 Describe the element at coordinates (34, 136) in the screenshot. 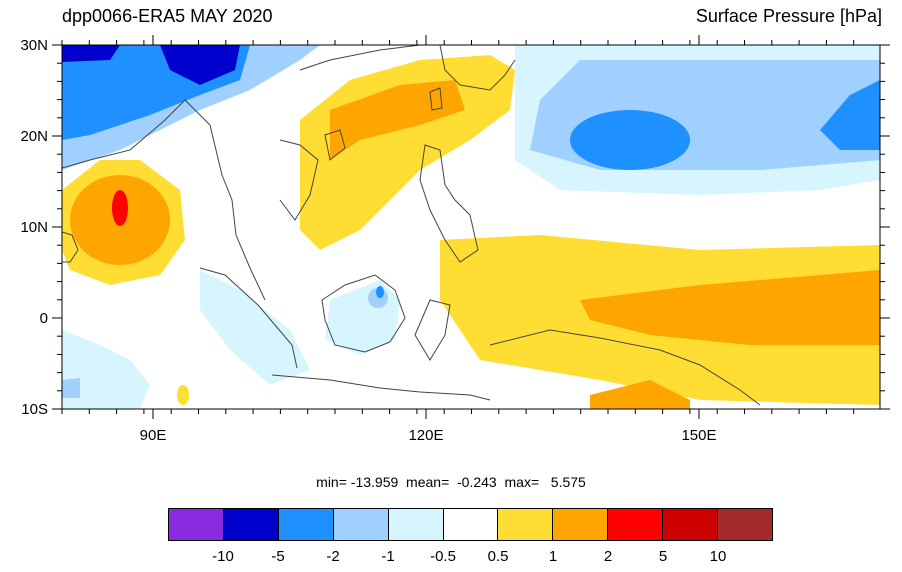

I see `lat-label: 20N` at that location.